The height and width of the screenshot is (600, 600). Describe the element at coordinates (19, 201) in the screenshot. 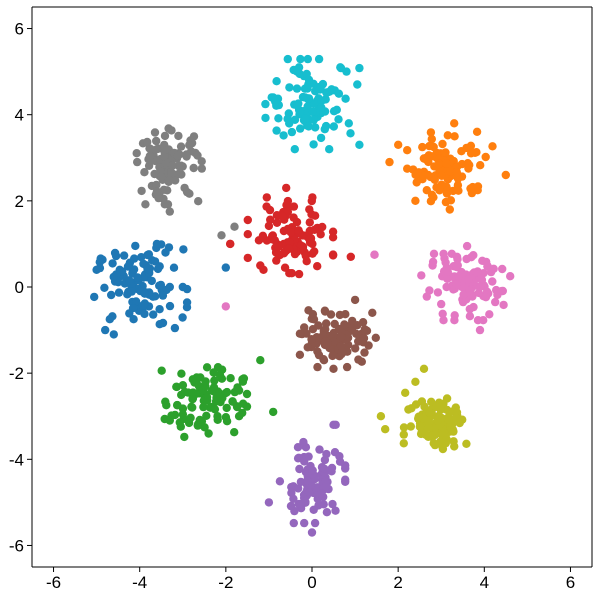

I see `y-tick-label: 2` at that location.